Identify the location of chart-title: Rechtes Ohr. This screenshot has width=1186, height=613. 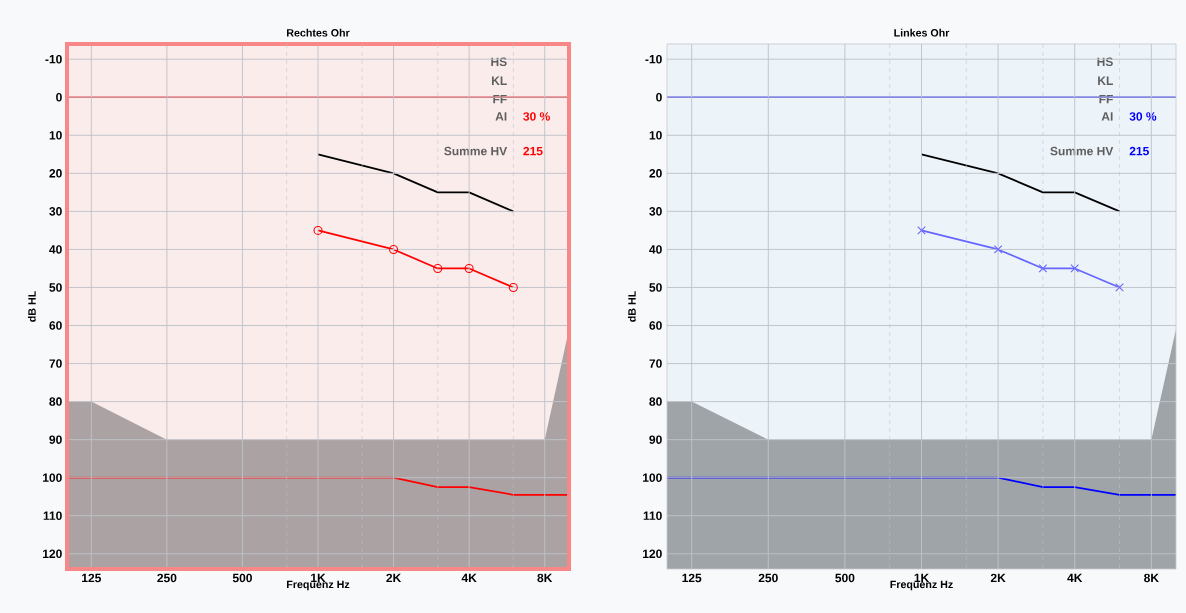
(318, 32).